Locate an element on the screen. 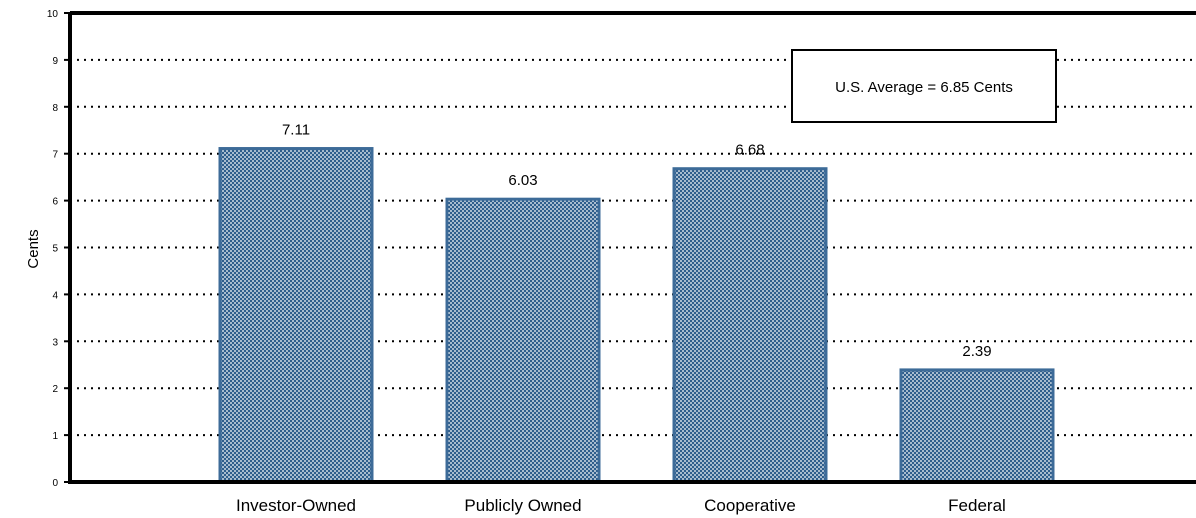 Image resolution: width=1196 pixels, height=518 pixels. y-tick-label: 6 is located at coordinates (55, 202).